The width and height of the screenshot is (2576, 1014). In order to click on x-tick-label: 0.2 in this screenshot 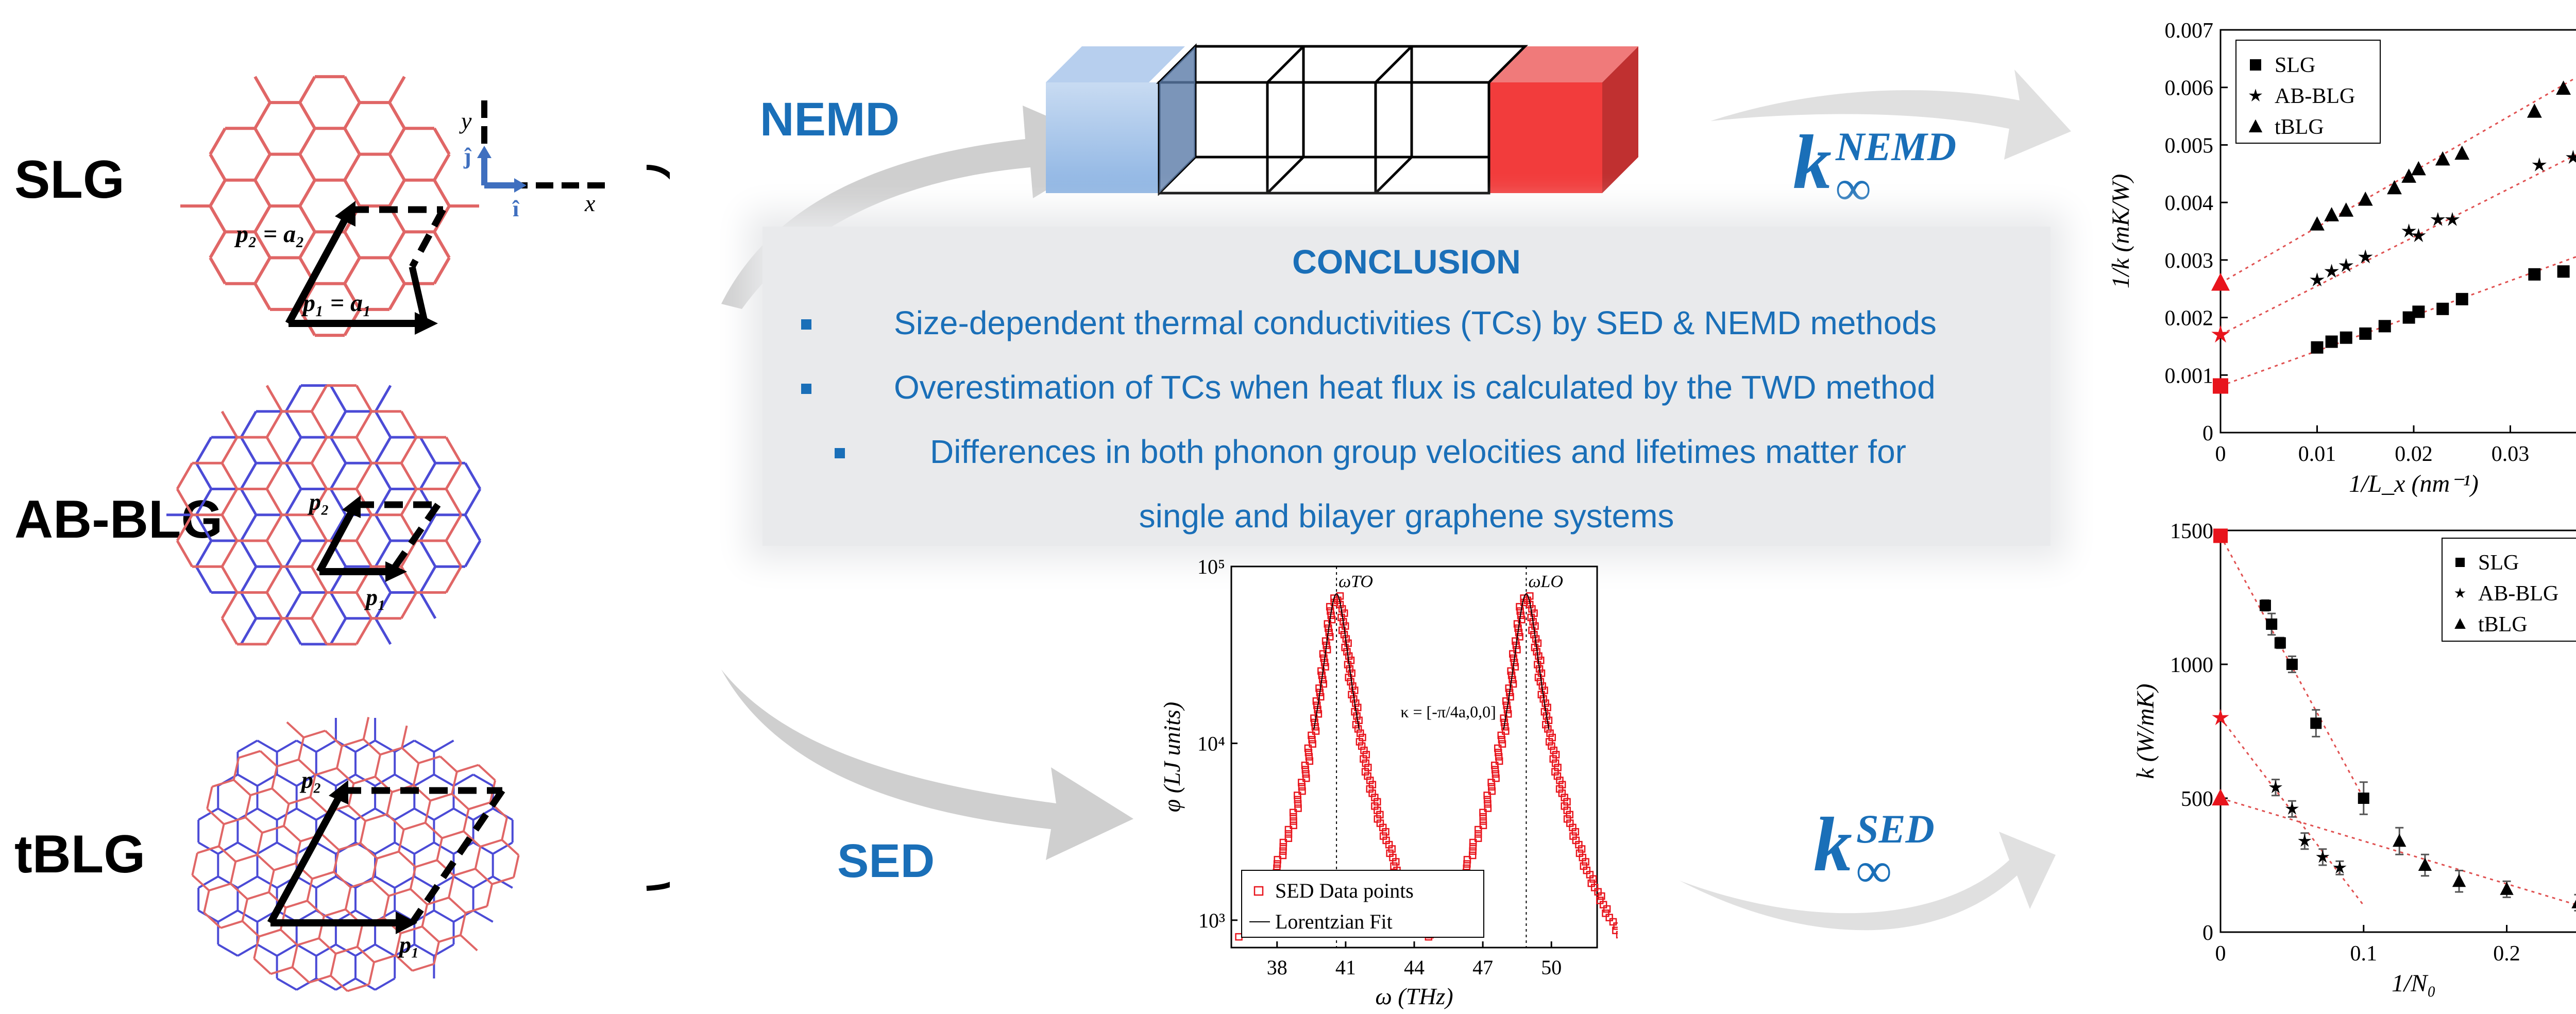, I will do `click(2506, 954)`.